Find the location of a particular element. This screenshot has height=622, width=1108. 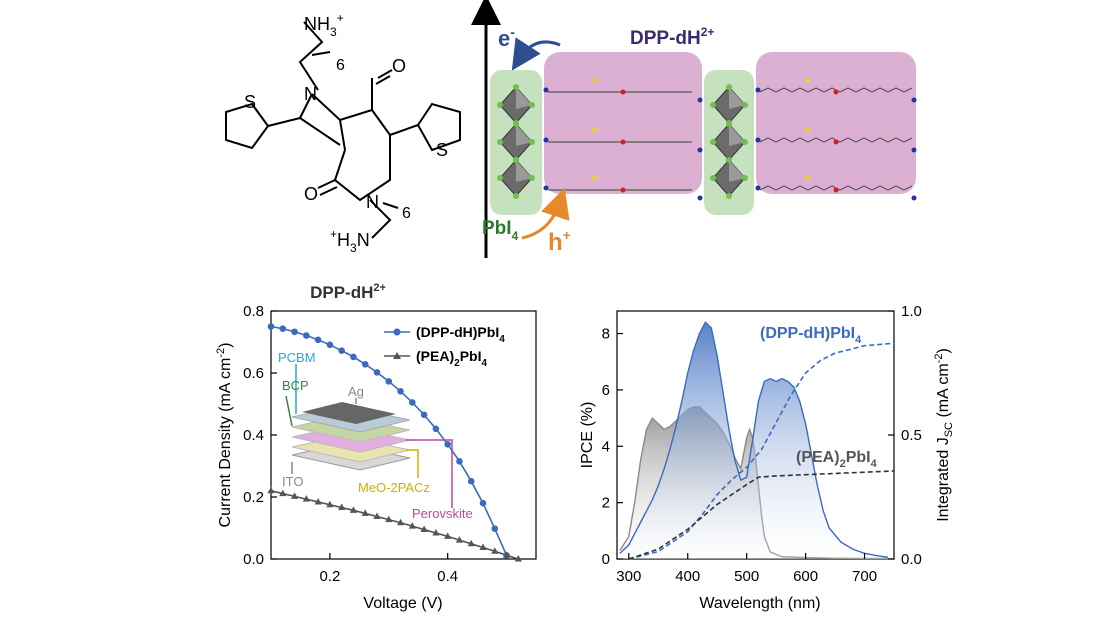

legend-dpp-marker is located at coordinates (397, 332).